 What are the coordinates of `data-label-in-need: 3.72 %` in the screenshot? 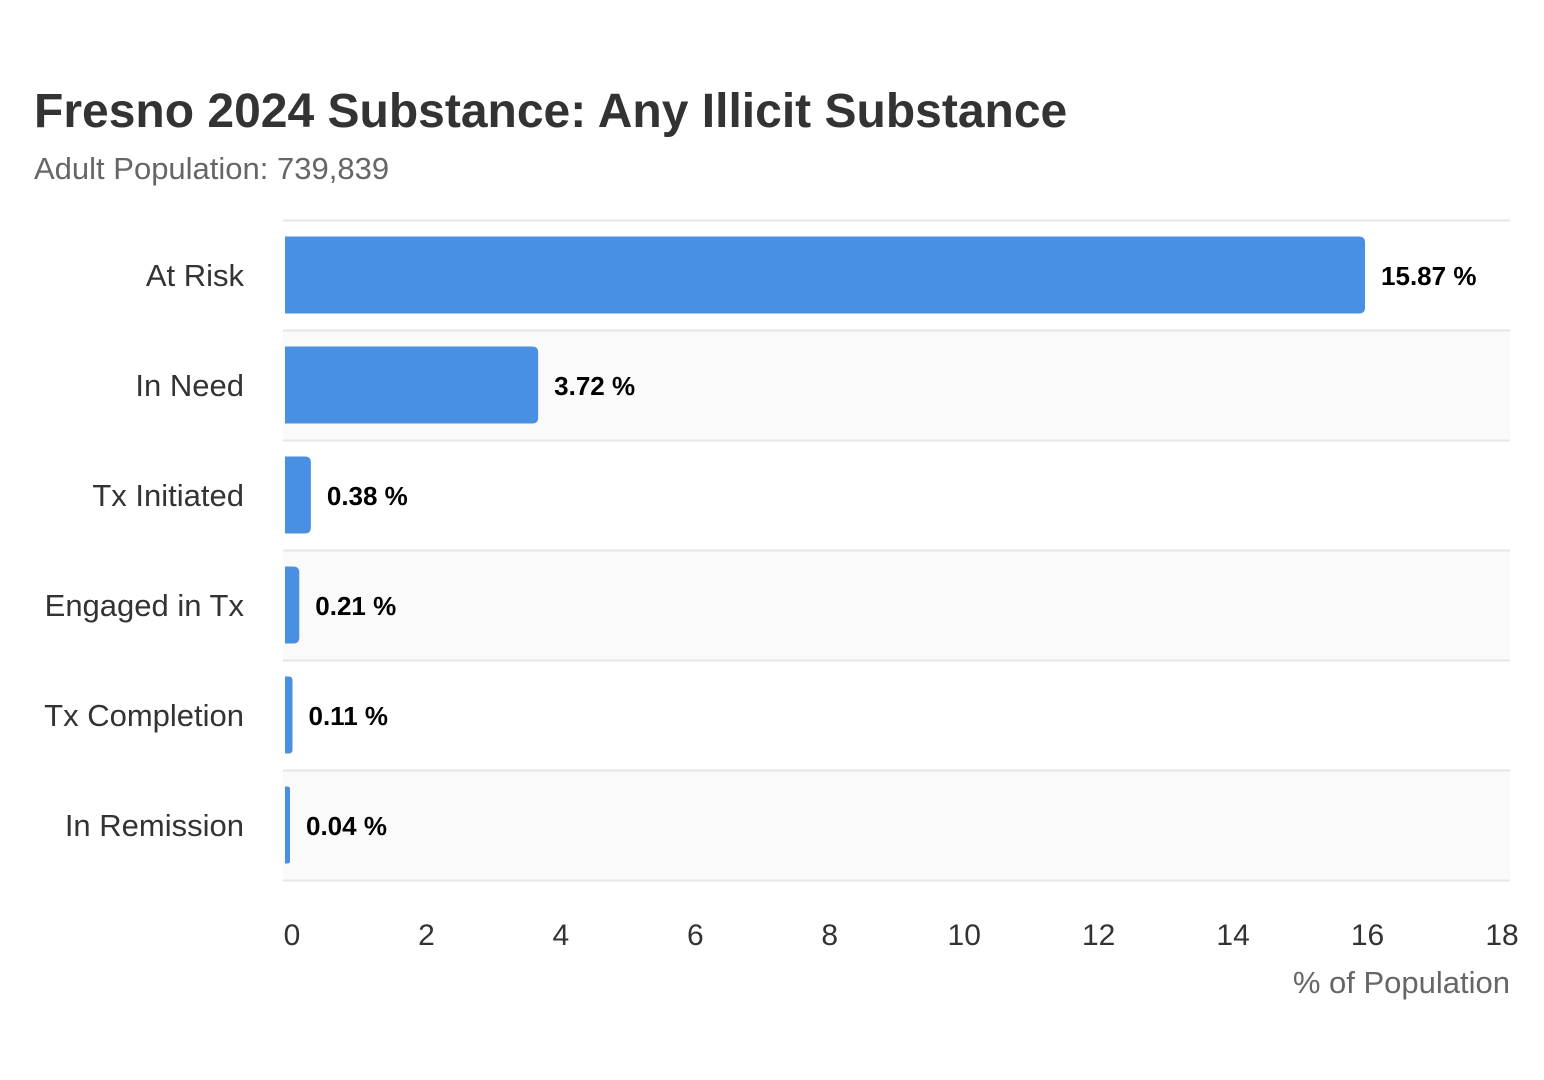 It's located at (594, 386).